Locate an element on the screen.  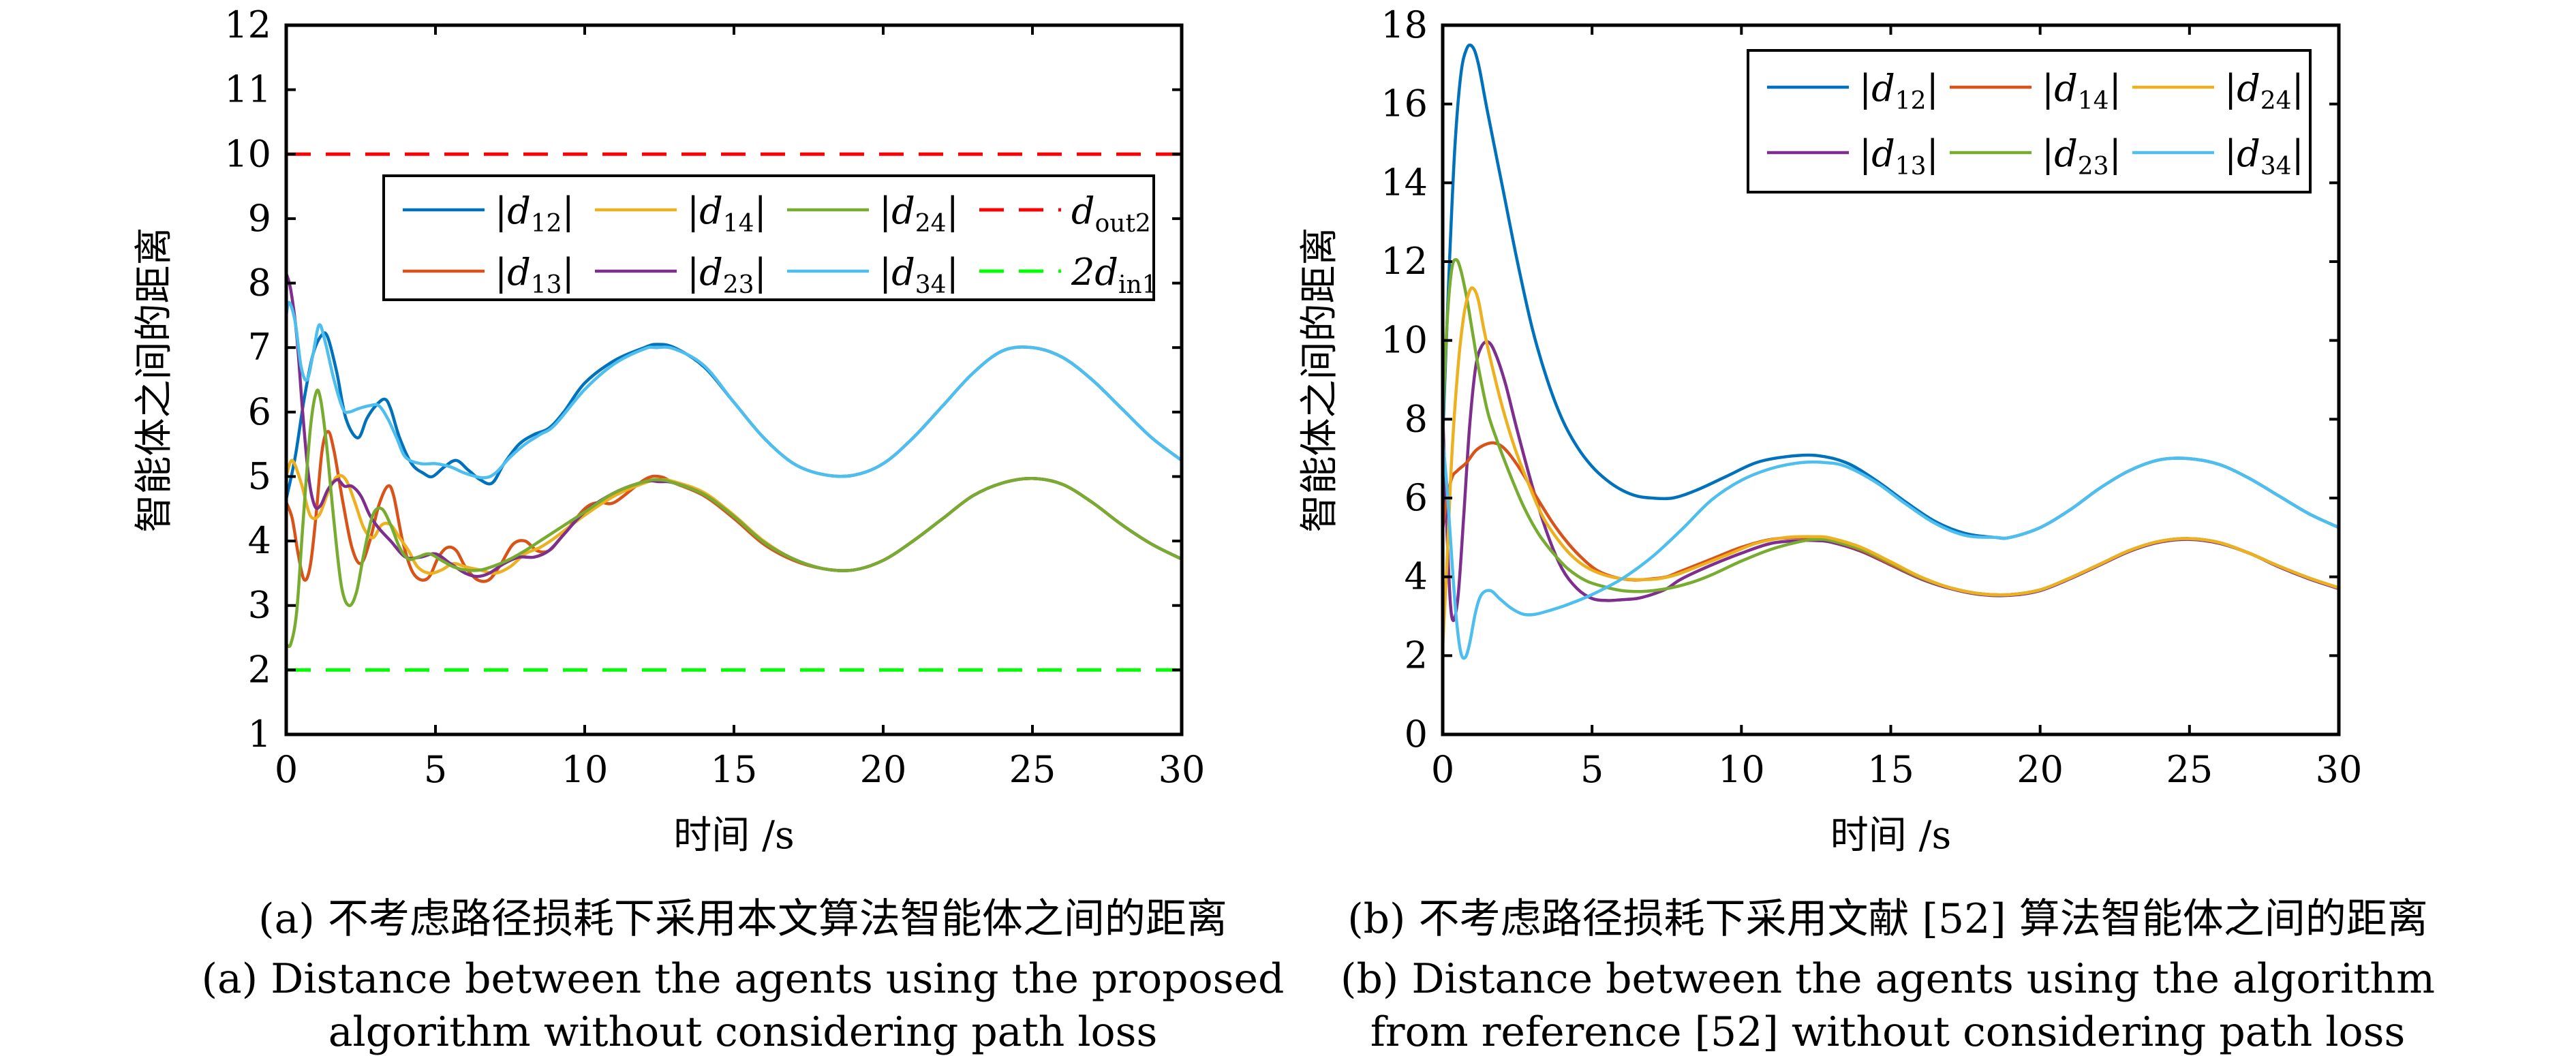
y-tick-label: 1 is located at coordinates (259, 734).